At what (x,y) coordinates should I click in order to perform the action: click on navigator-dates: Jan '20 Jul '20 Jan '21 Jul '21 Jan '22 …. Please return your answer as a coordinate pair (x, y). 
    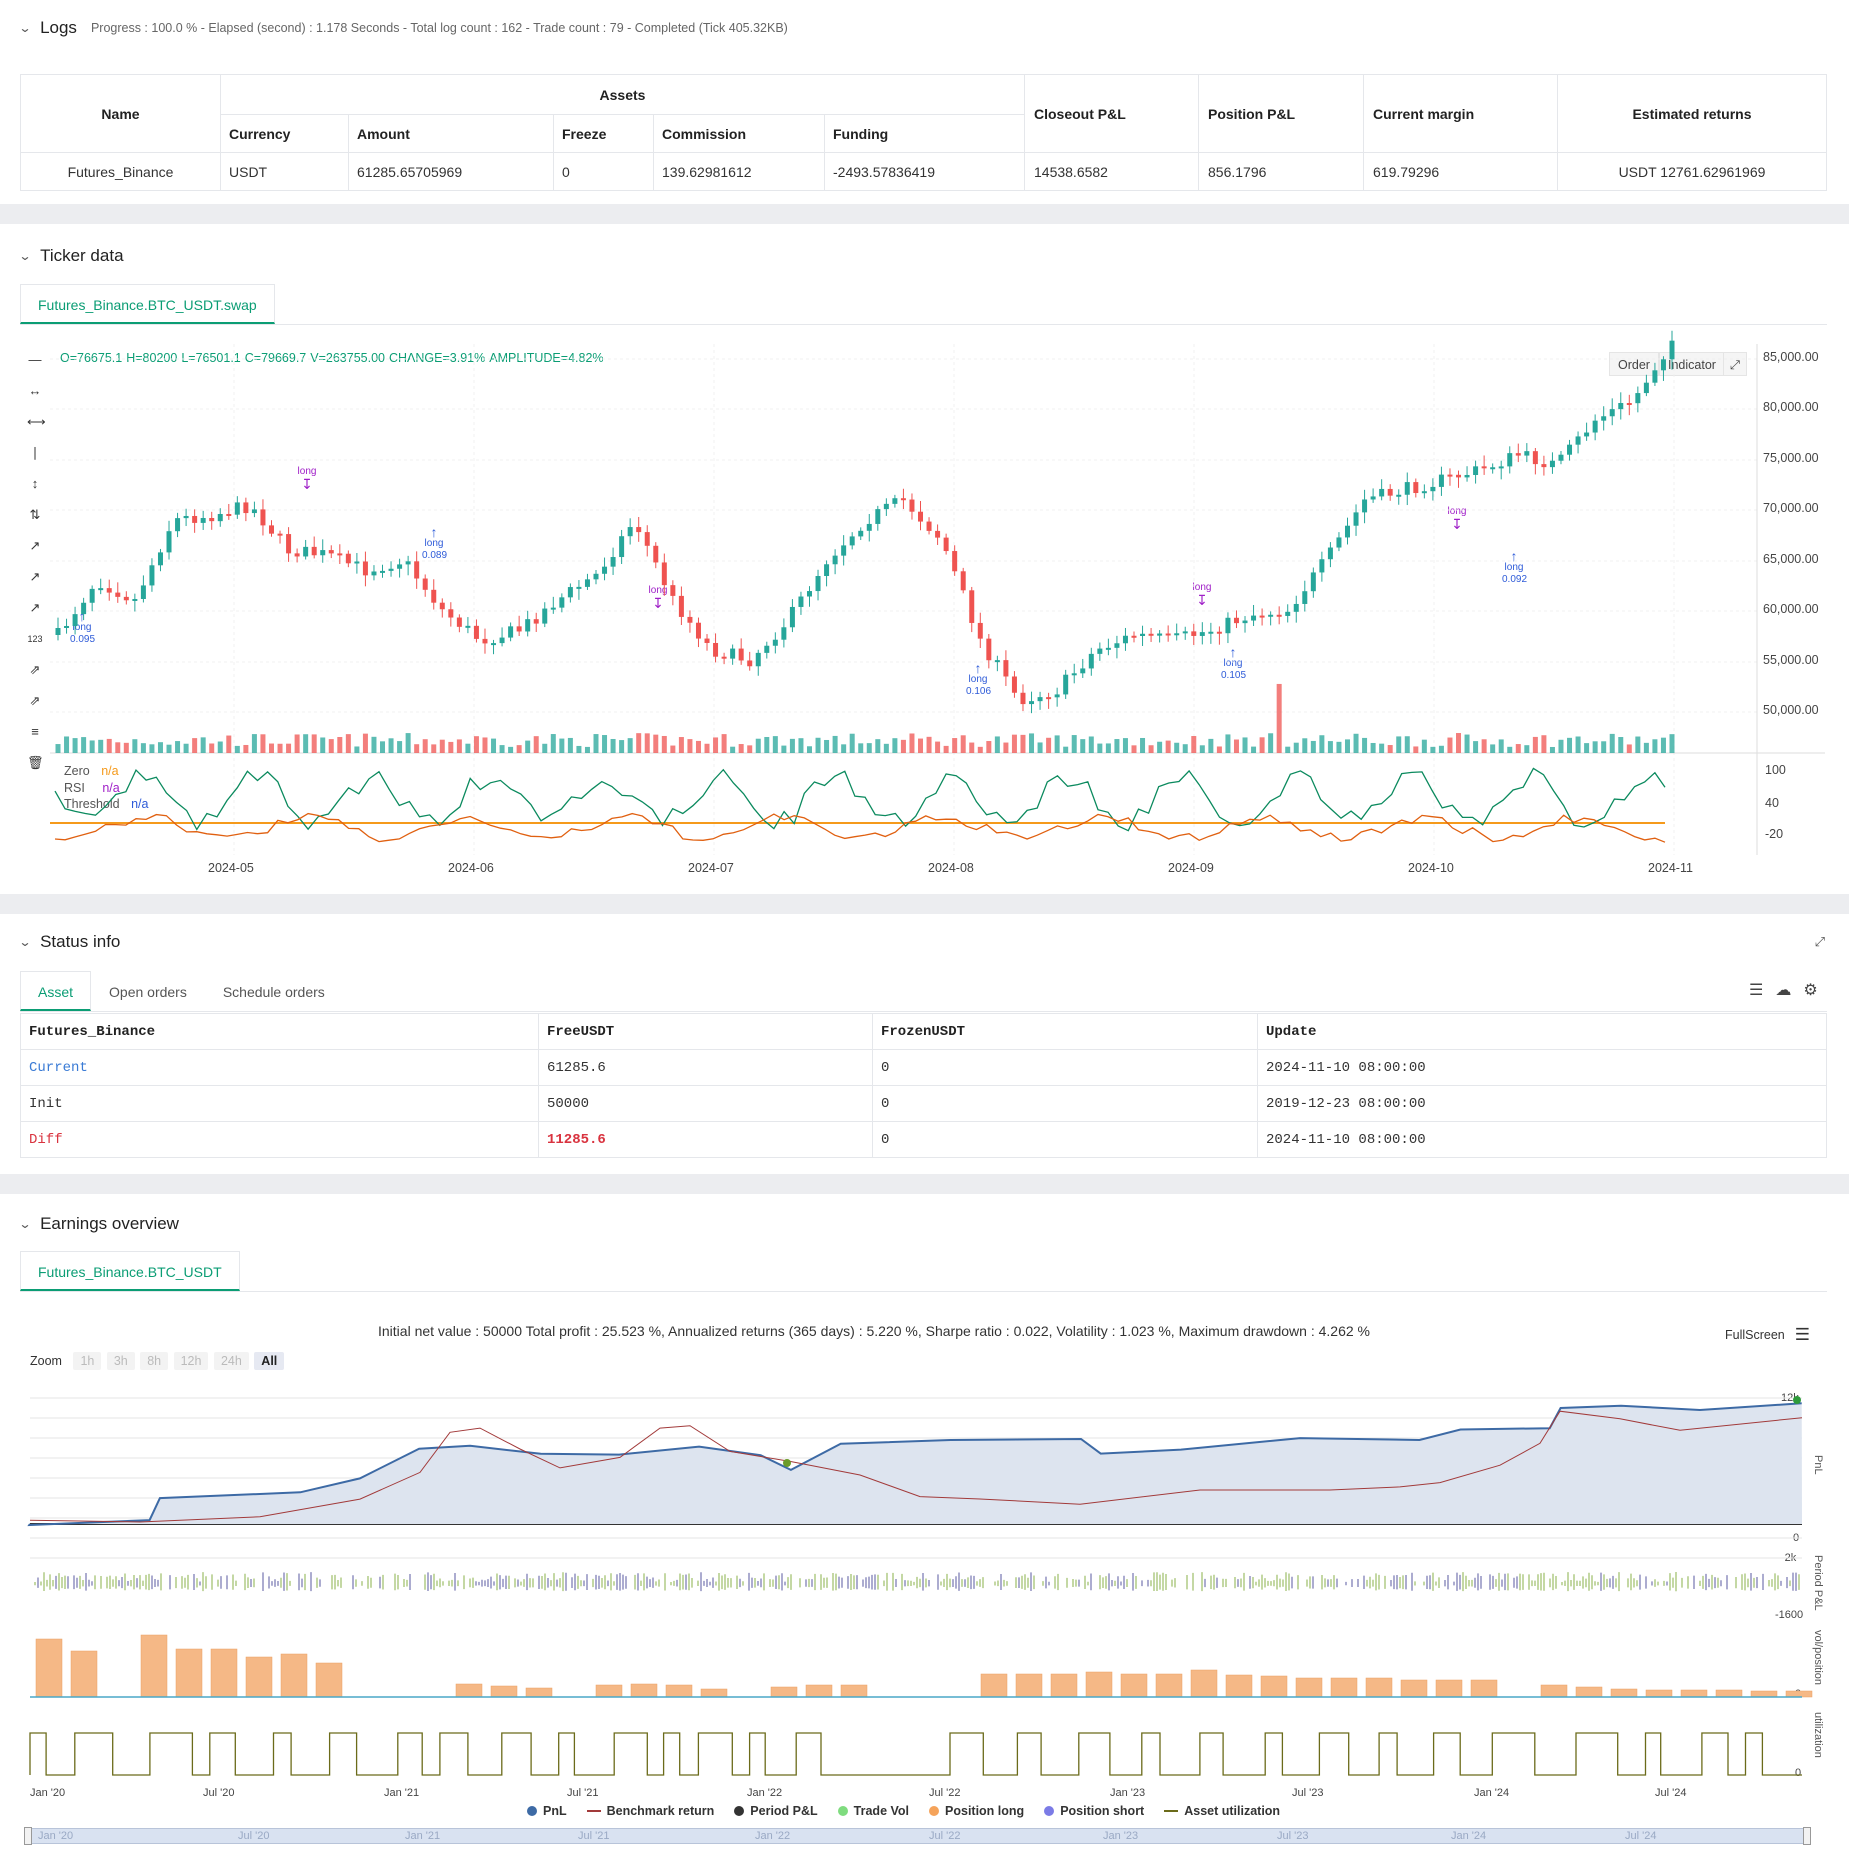
    Looking at the image, I should click on (919, 1836).